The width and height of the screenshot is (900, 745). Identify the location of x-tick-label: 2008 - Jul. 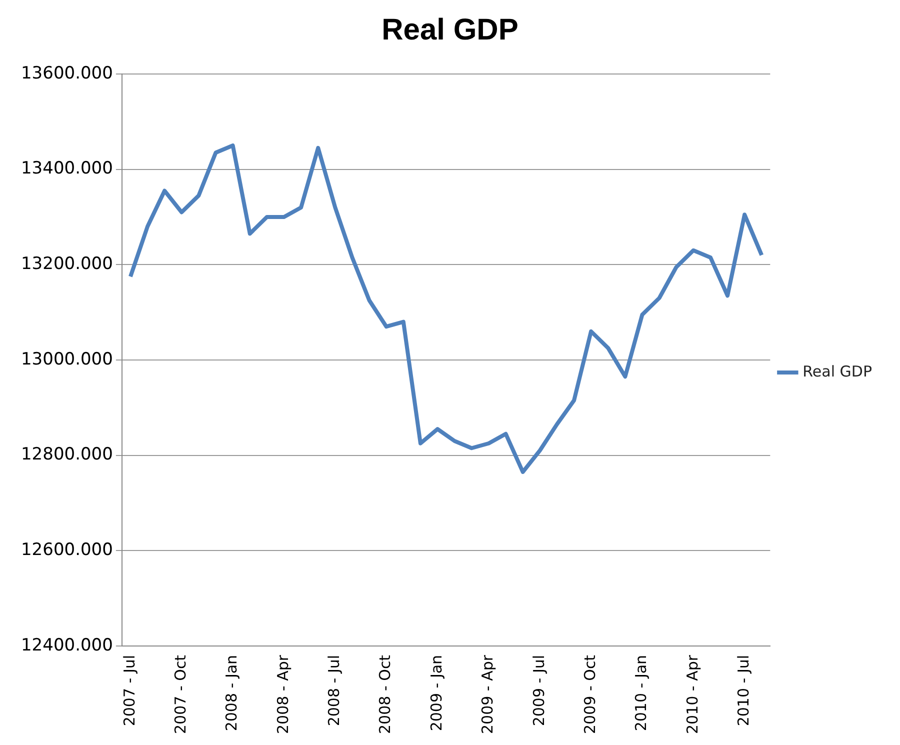
(334, 690).